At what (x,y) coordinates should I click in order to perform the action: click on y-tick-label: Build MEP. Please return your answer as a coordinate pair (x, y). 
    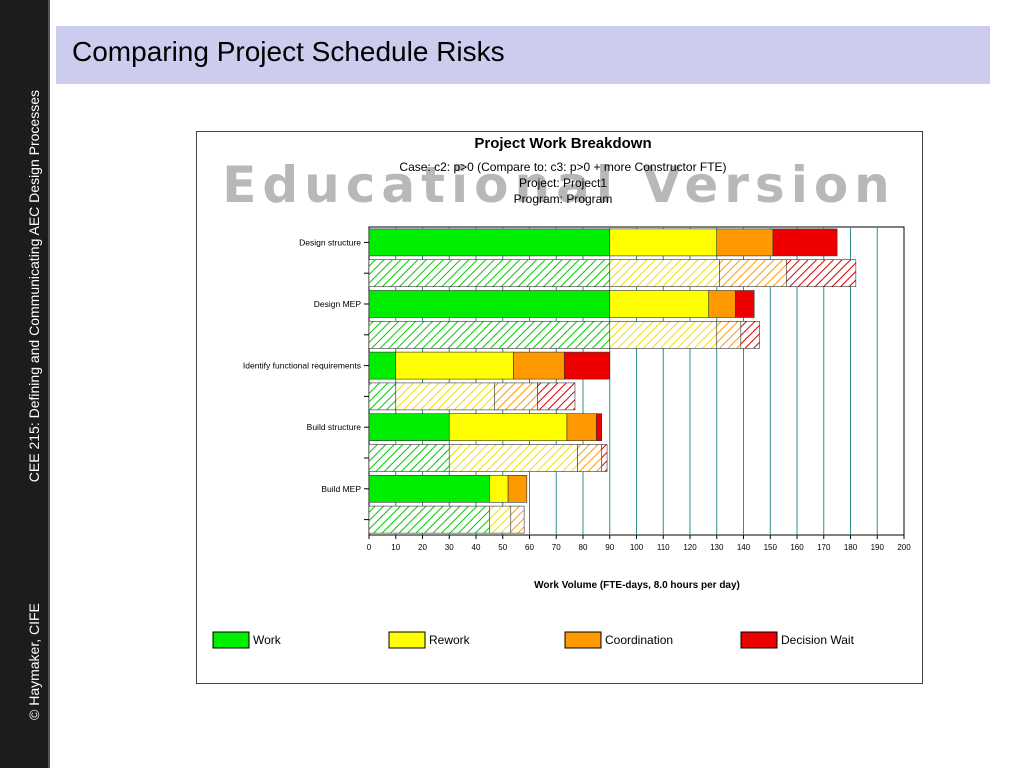
    Looking at the image, I should click on (341, 489).